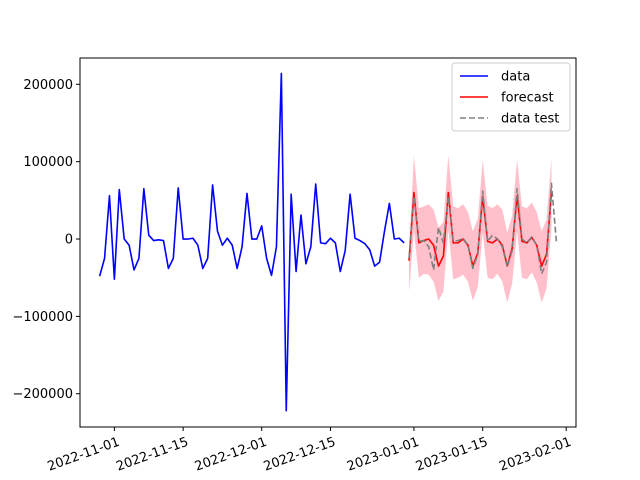 This screenshot has width=640, height=480. I want to click on legend: data forecast data test, so click(511, 97).